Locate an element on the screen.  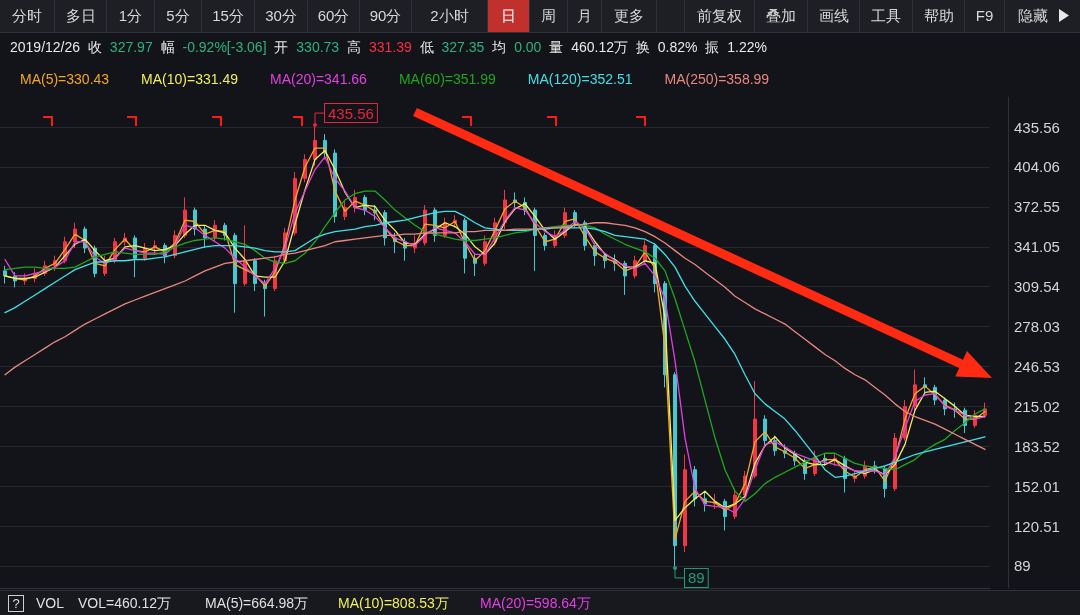
text: 90分 is located at coordinates (385, 15).